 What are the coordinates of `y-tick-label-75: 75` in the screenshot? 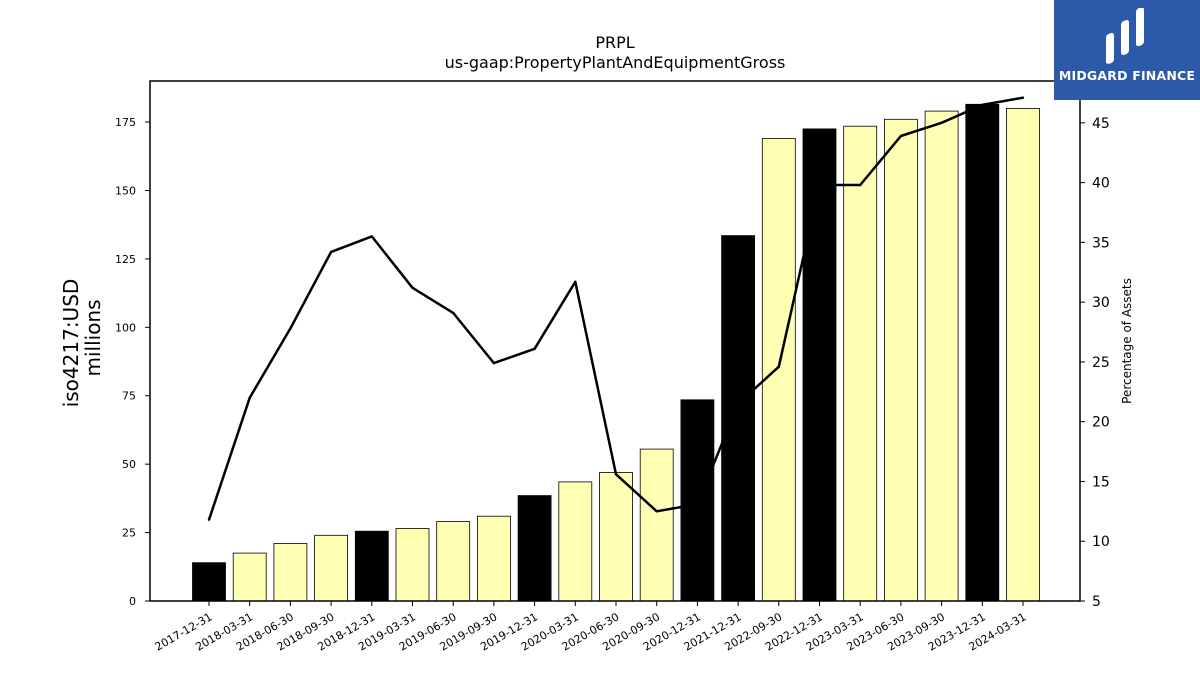 It's located at (129, 396).